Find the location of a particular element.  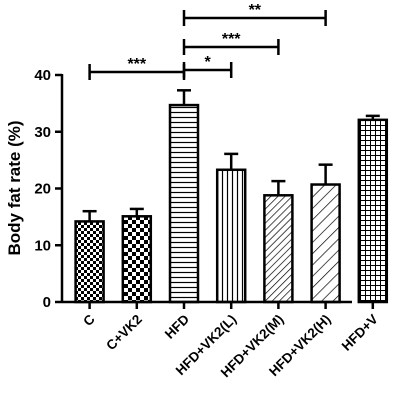

y-axis: 0 10 20 30 40 is located at coordinates (49, 189).